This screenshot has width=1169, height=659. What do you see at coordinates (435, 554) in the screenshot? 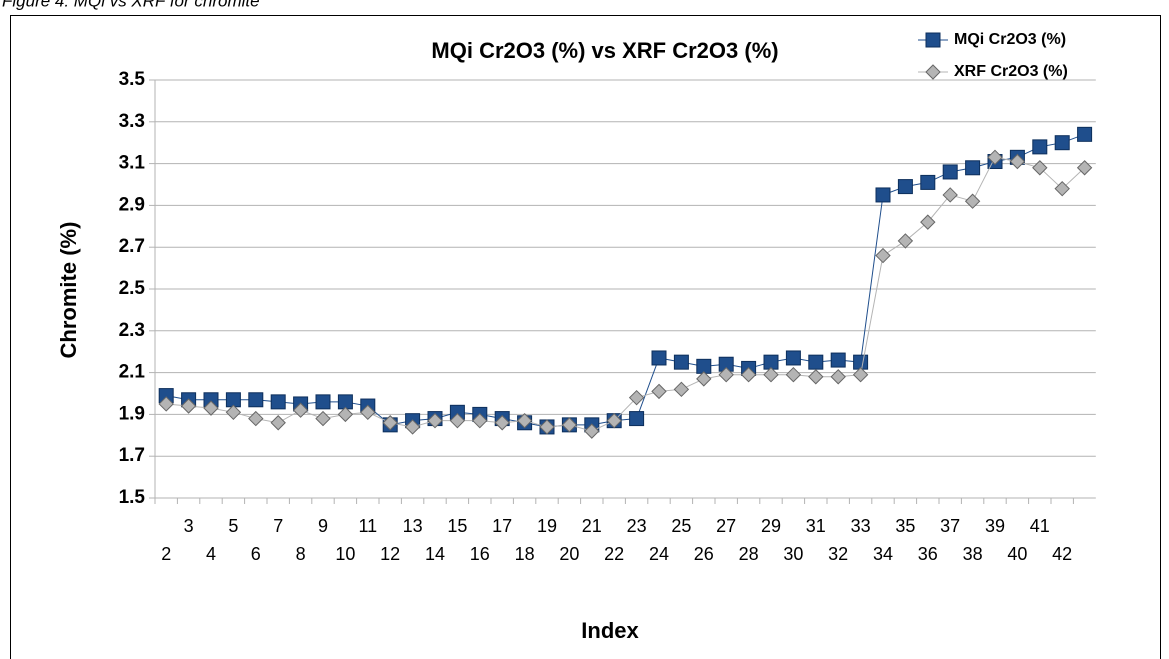
I see `x-tick-label: 14` at bounding box center [435, 554].